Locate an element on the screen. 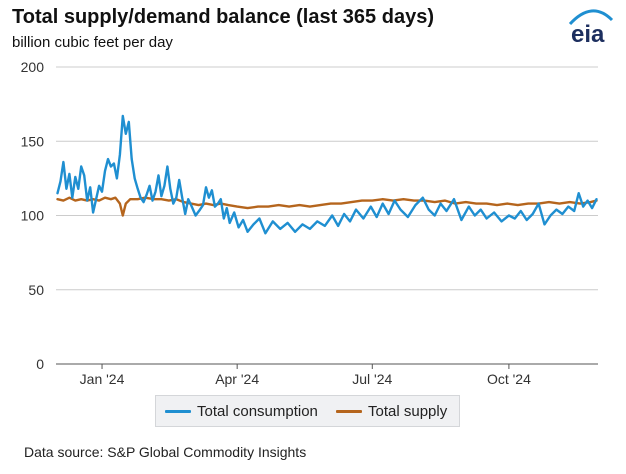 This screenshot has width=626, height=474. legend-swatch-supply is located at coordinates (349, 411).